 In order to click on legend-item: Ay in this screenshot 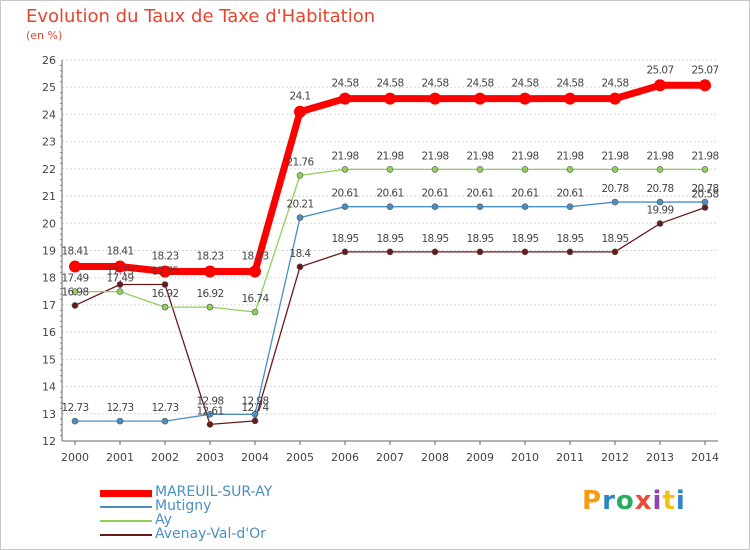, I will do `click(250, 520)`.